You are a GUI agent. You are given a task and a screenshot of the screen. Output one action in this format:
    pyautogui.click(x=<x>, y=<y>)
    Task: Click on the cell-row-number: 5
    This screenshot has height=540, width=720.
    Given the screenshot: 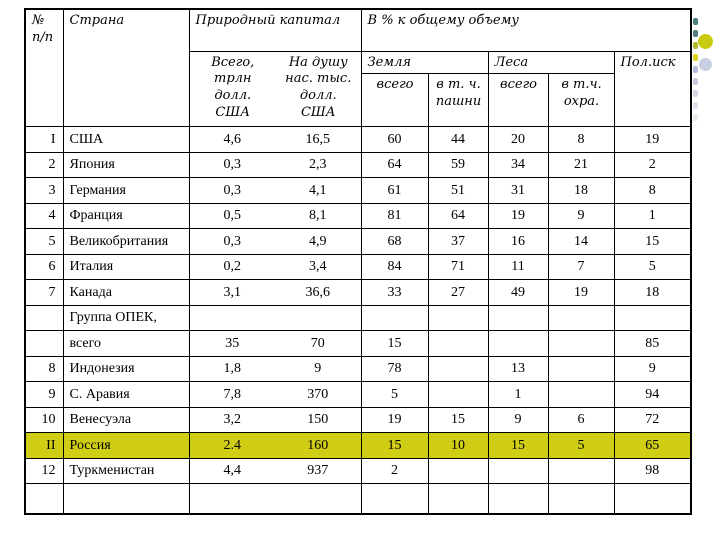 What is the action you would take?
    pyautogui.click(x=44, y=241)
    